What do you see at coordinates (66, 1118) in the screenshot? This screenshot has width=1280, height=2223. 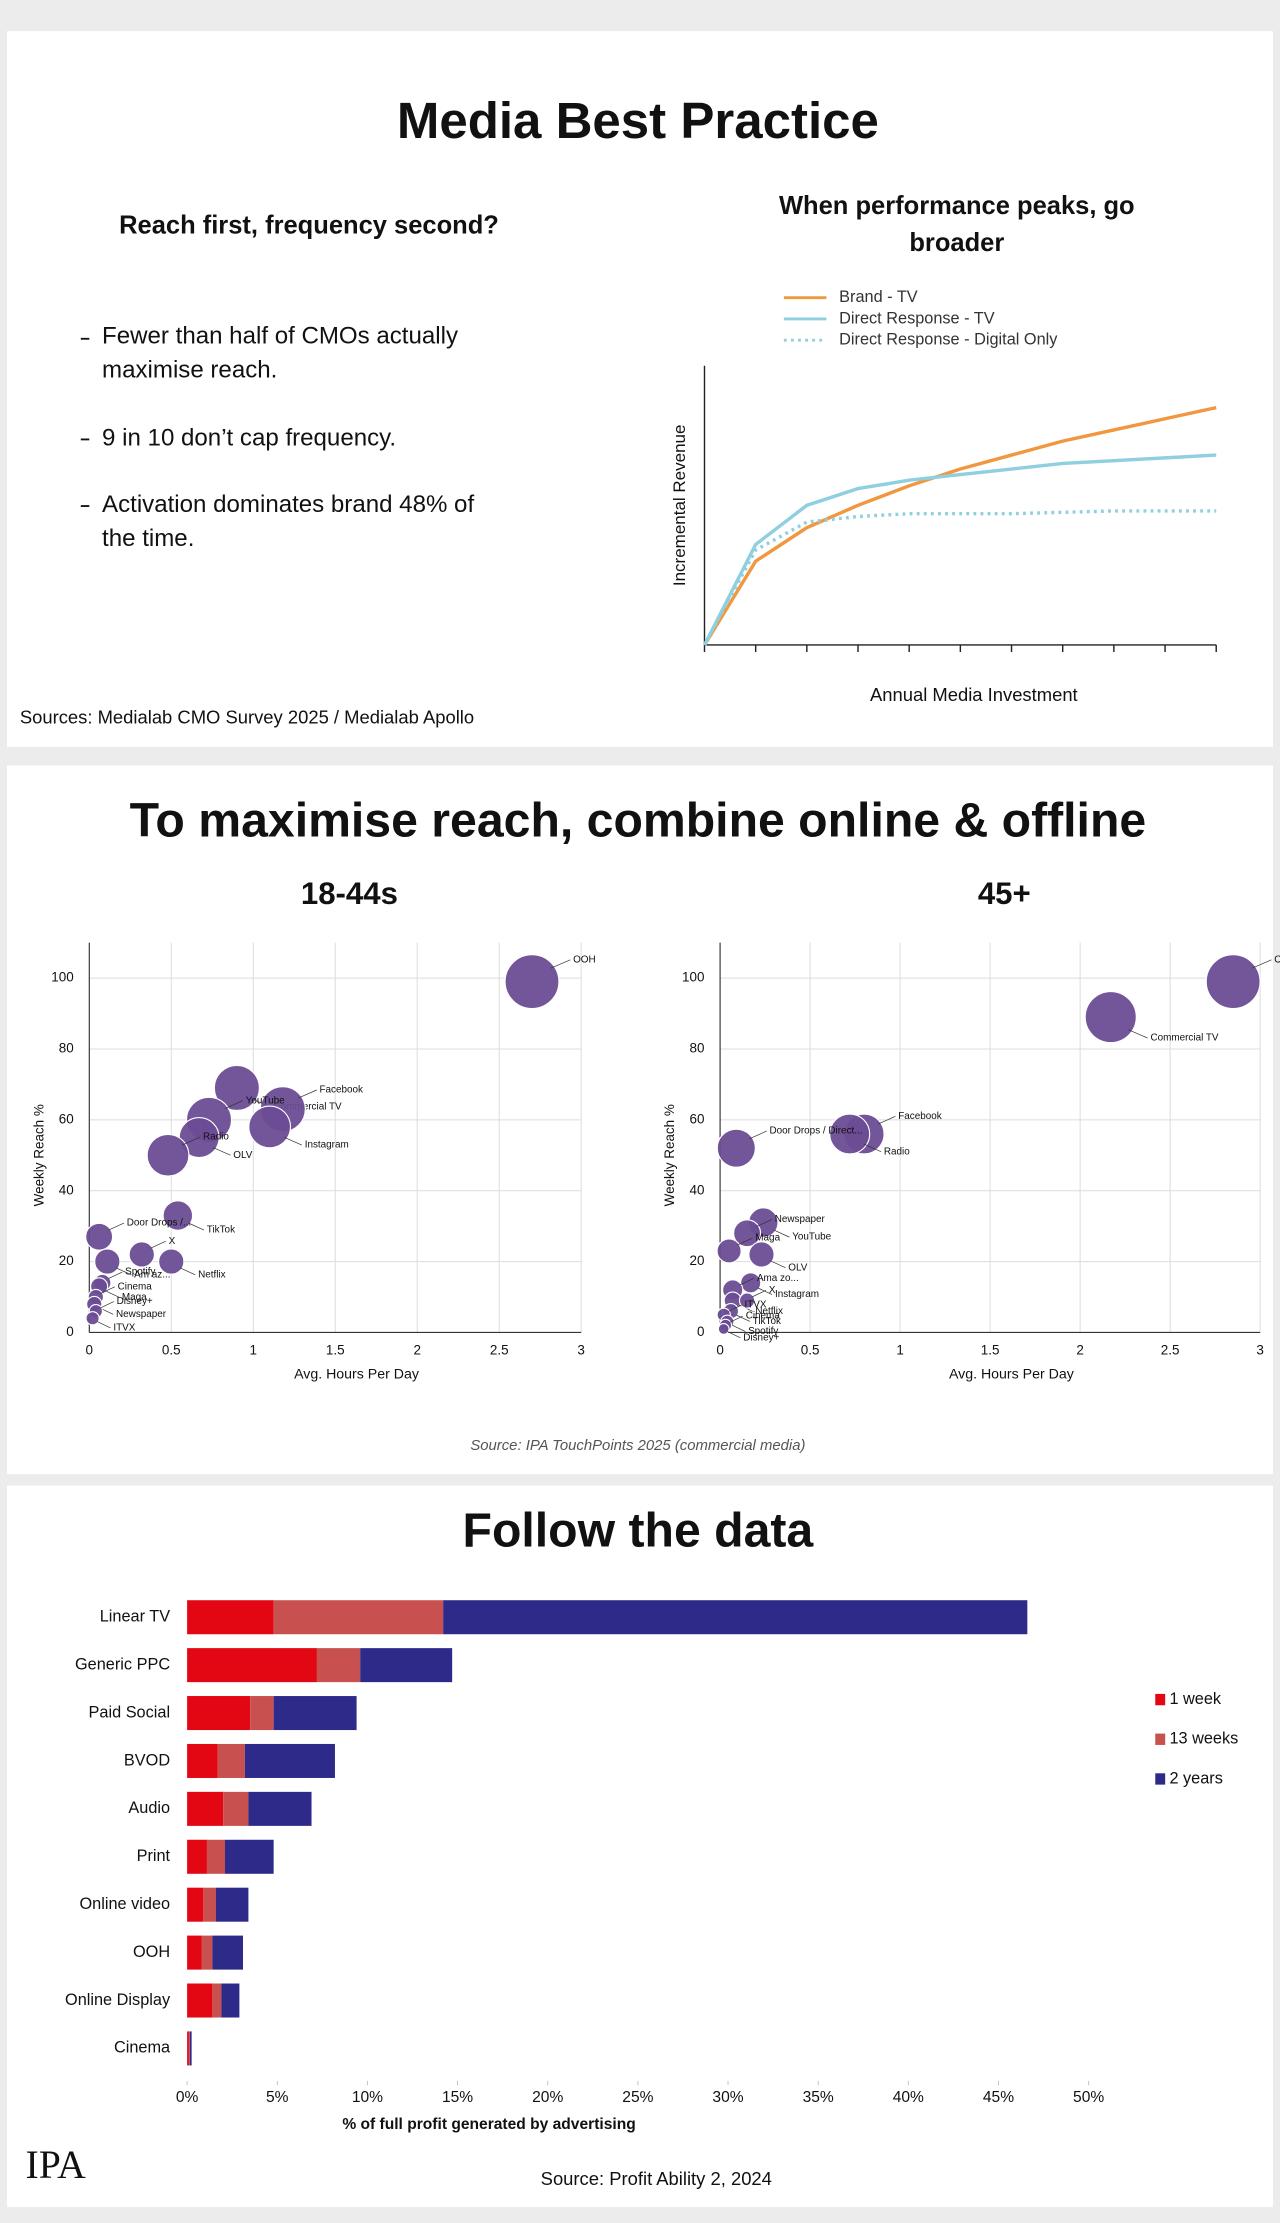 I see `y-tick-label: 60` at bounding box center [66, 1118].